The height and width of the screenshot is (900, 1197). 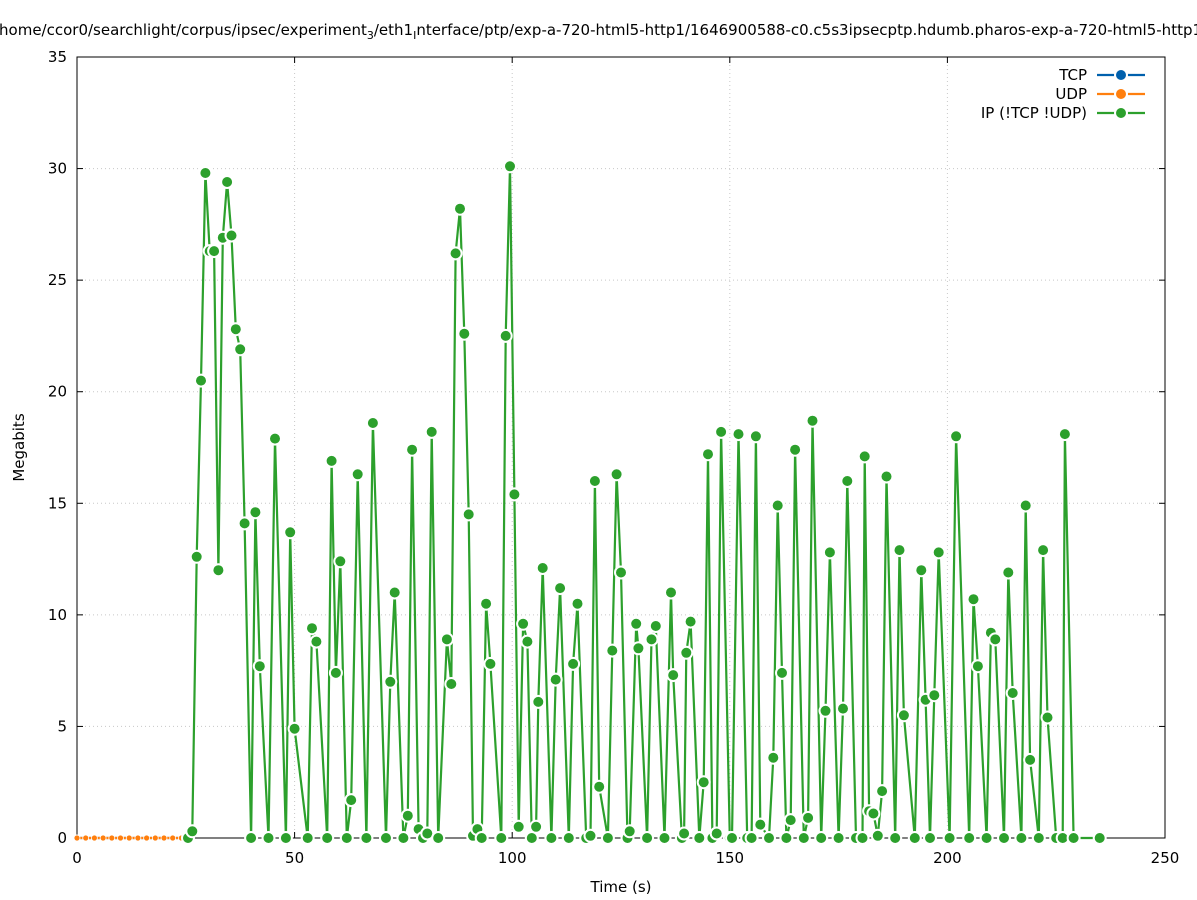 What do you see at coordinates (62, 726) in the screenshot?
I see `y-tick-label: 5` at bounding box center [62, 726].